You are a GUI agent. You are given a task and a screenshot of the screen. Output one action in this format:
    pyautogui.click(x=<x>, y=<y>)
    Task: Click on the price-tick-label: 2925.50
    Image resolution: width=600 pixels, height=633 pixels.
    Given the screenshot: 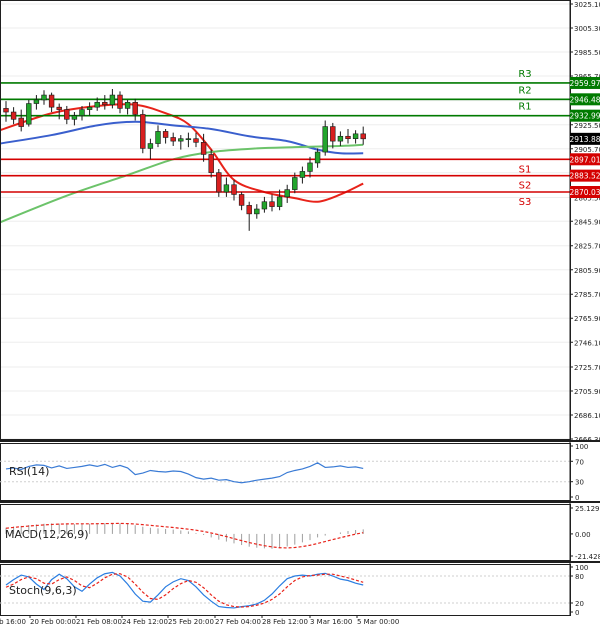 What is the action you would take?
    pyautogui.click(x=587, y=126)
    